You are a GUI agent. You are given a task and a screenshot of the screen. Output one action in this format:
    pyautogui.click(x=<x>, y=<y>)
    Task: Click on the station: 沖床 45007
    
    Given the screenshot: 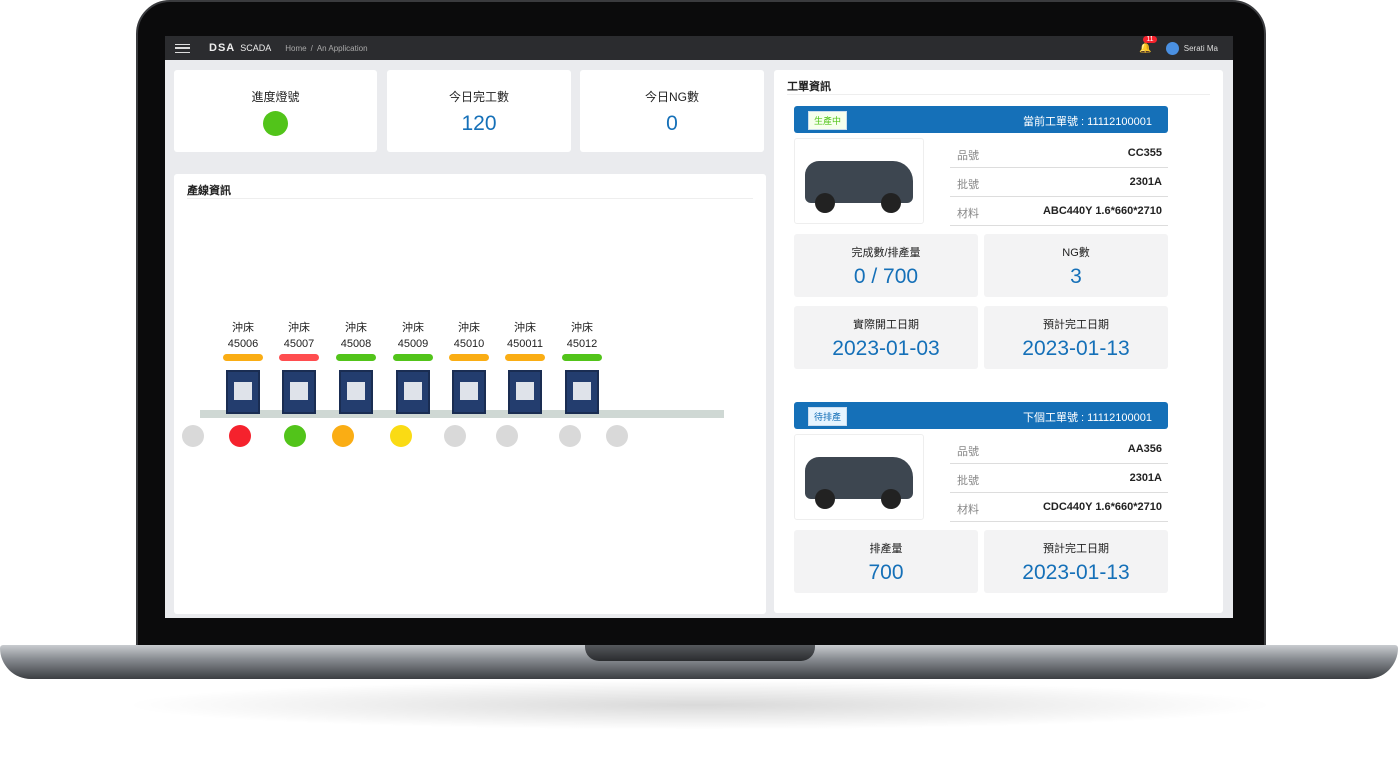 What is the action you would take?
    pyautogui.click(x=299, y=340)
    